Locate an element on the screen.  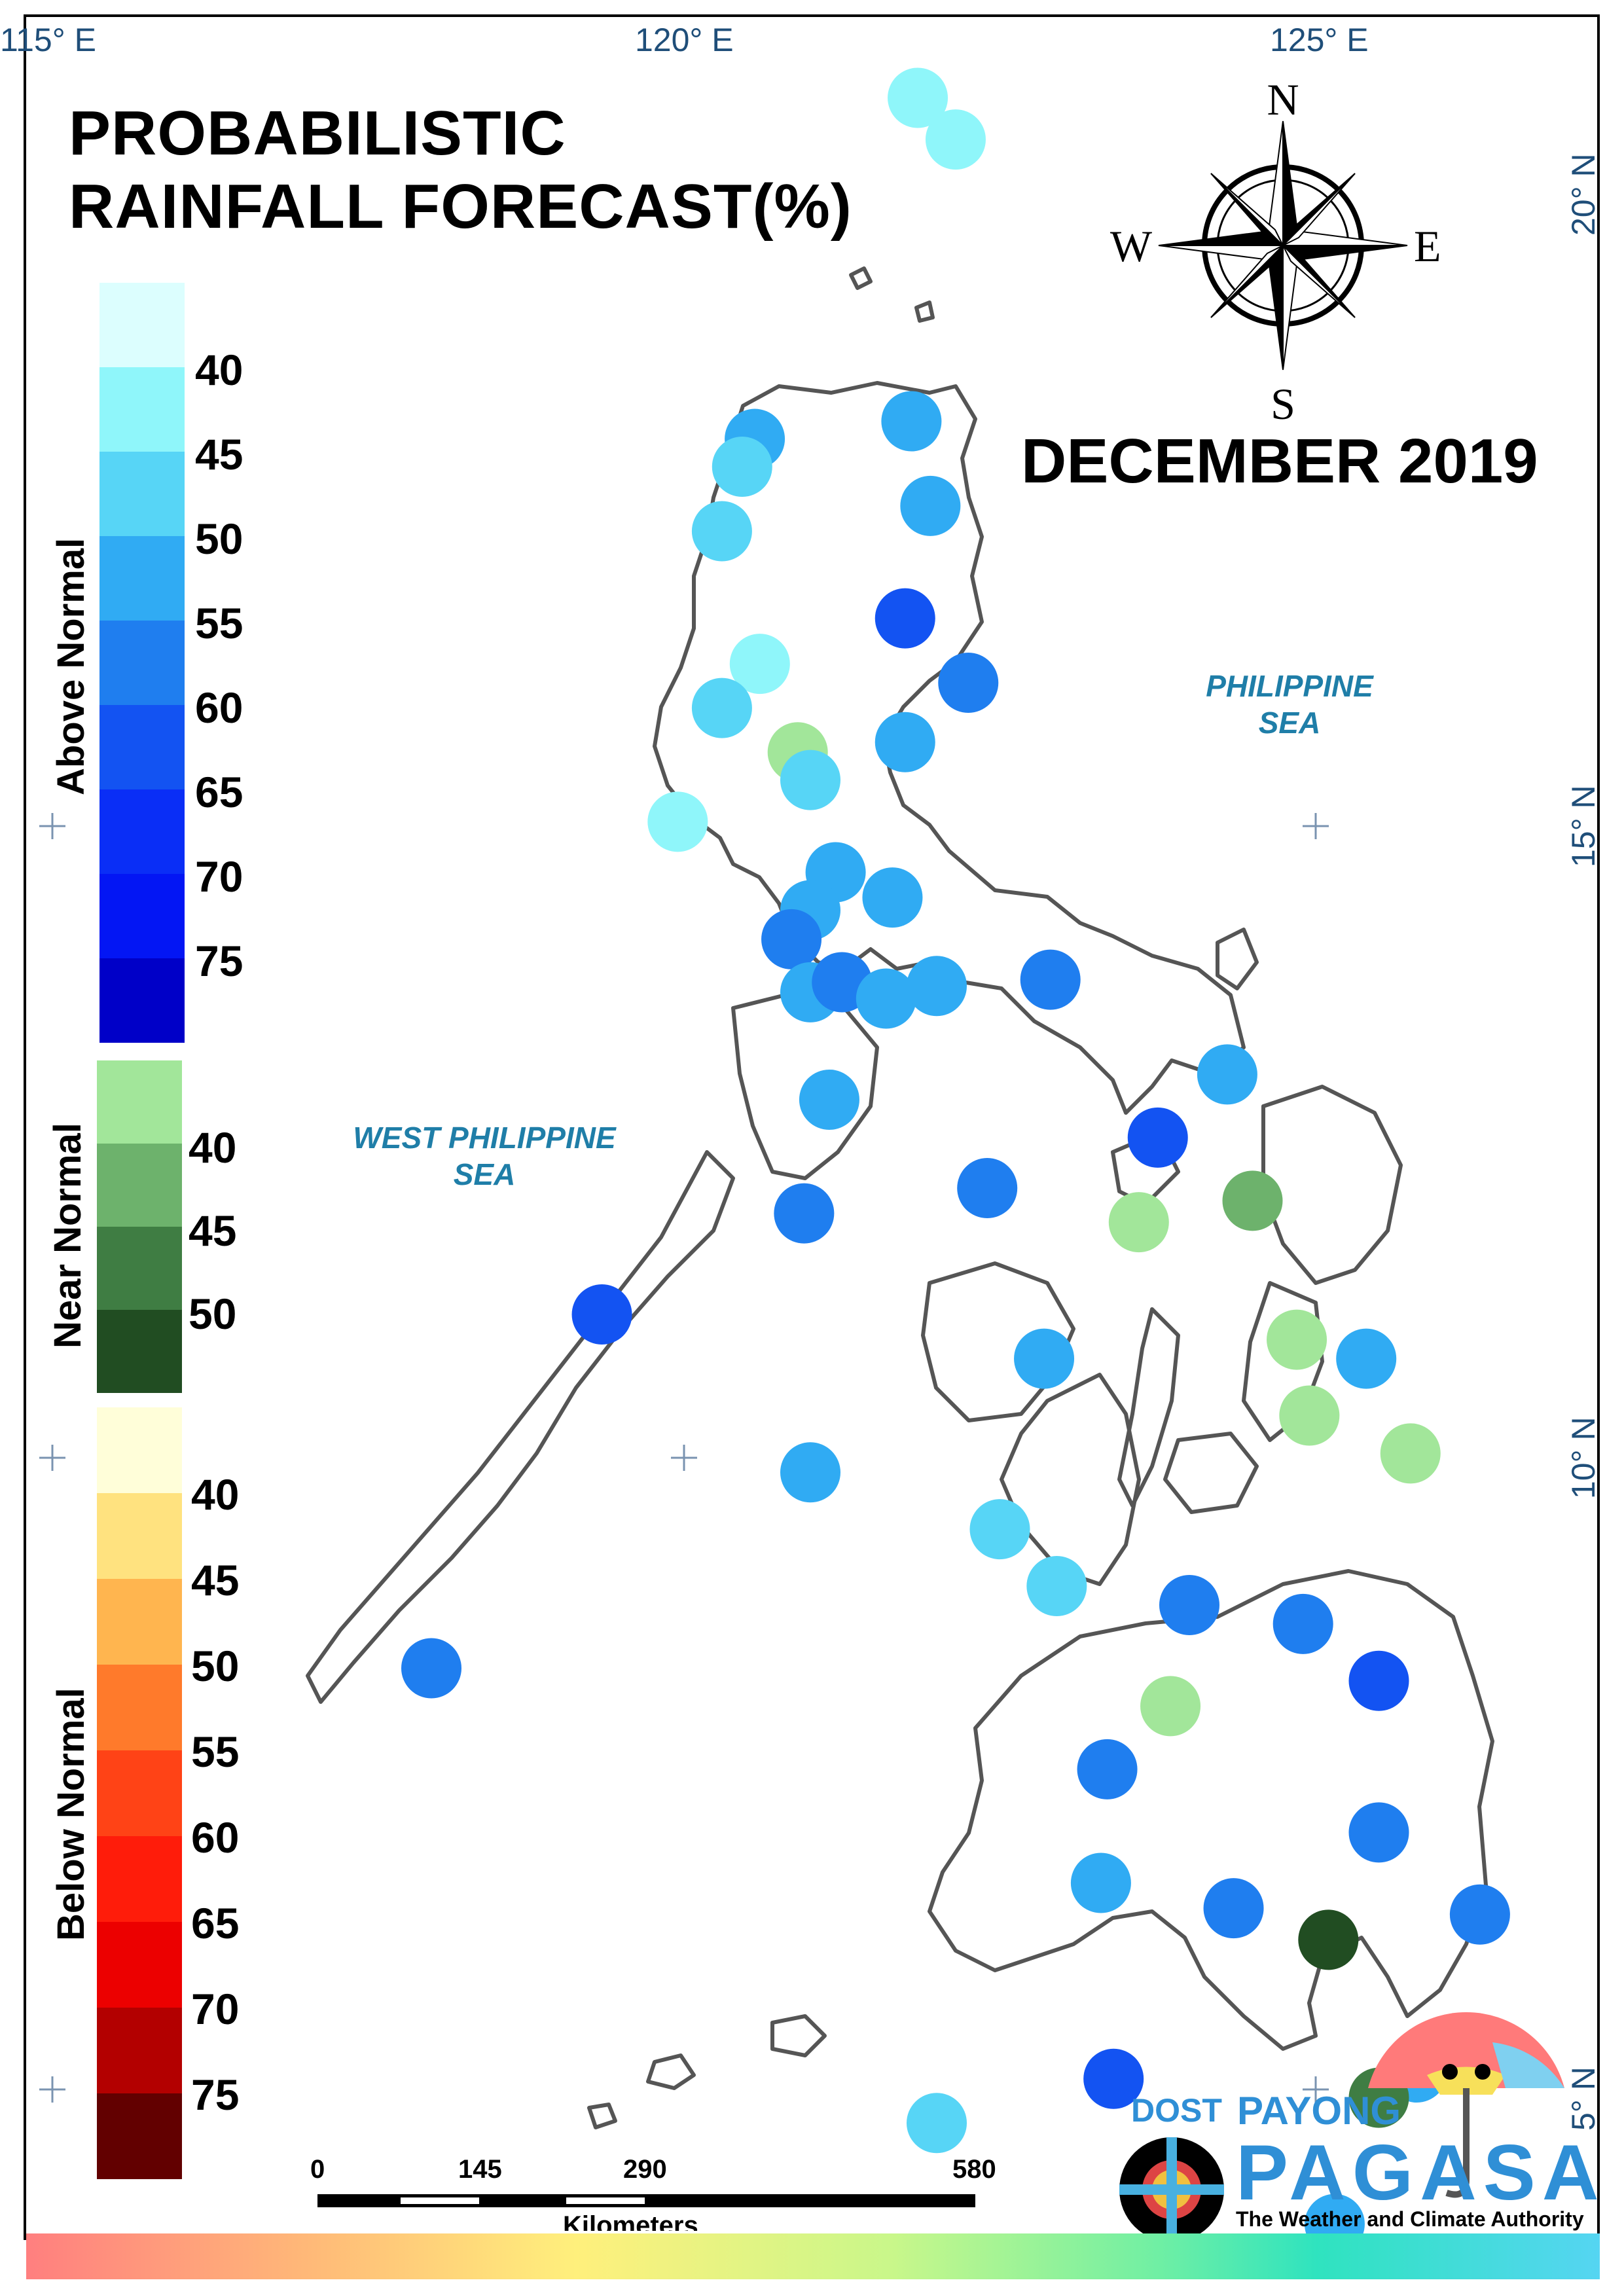
brand-line1: PAYONG is located at coordinates (1319, 2111).